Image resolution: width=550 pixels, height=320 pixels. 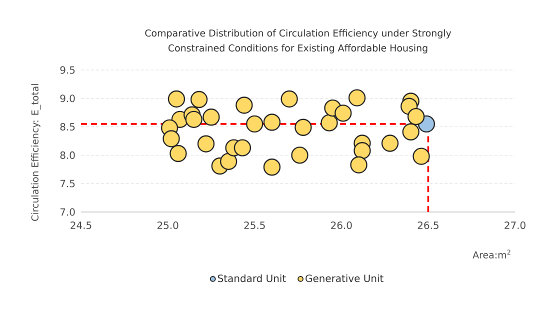 I want to click on y-axis-title: Circulation Efficiency: E_total, so click(x=36, y=152).